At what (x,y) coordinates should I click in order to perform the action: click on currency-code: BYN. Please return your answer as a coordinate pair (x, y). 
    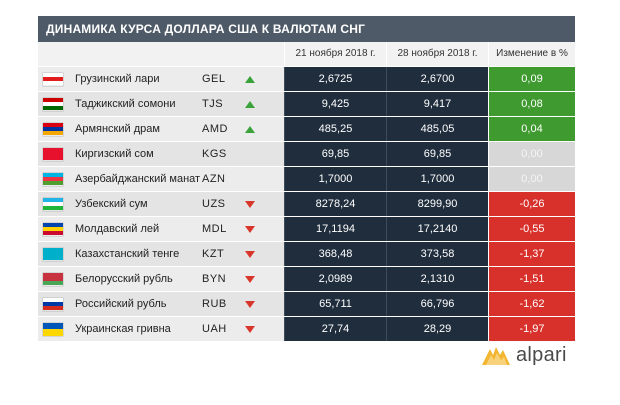
    Looking at the image, I should click on (214, 279).